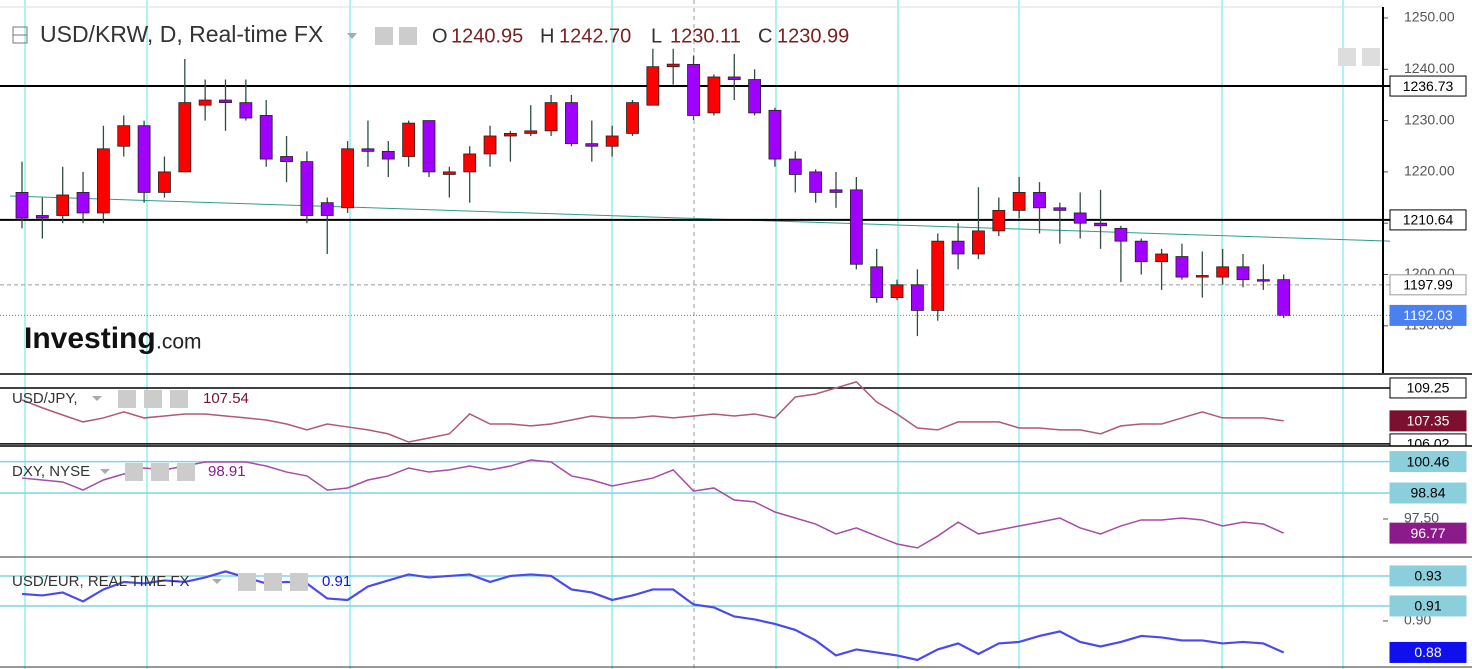 Image resolution: width=1472 pixels, height=669 pixels. What do you see at coordinates (336, 581) in the screenshot?
I see `panel-value: 0.91` at bounding box center [336, 581].